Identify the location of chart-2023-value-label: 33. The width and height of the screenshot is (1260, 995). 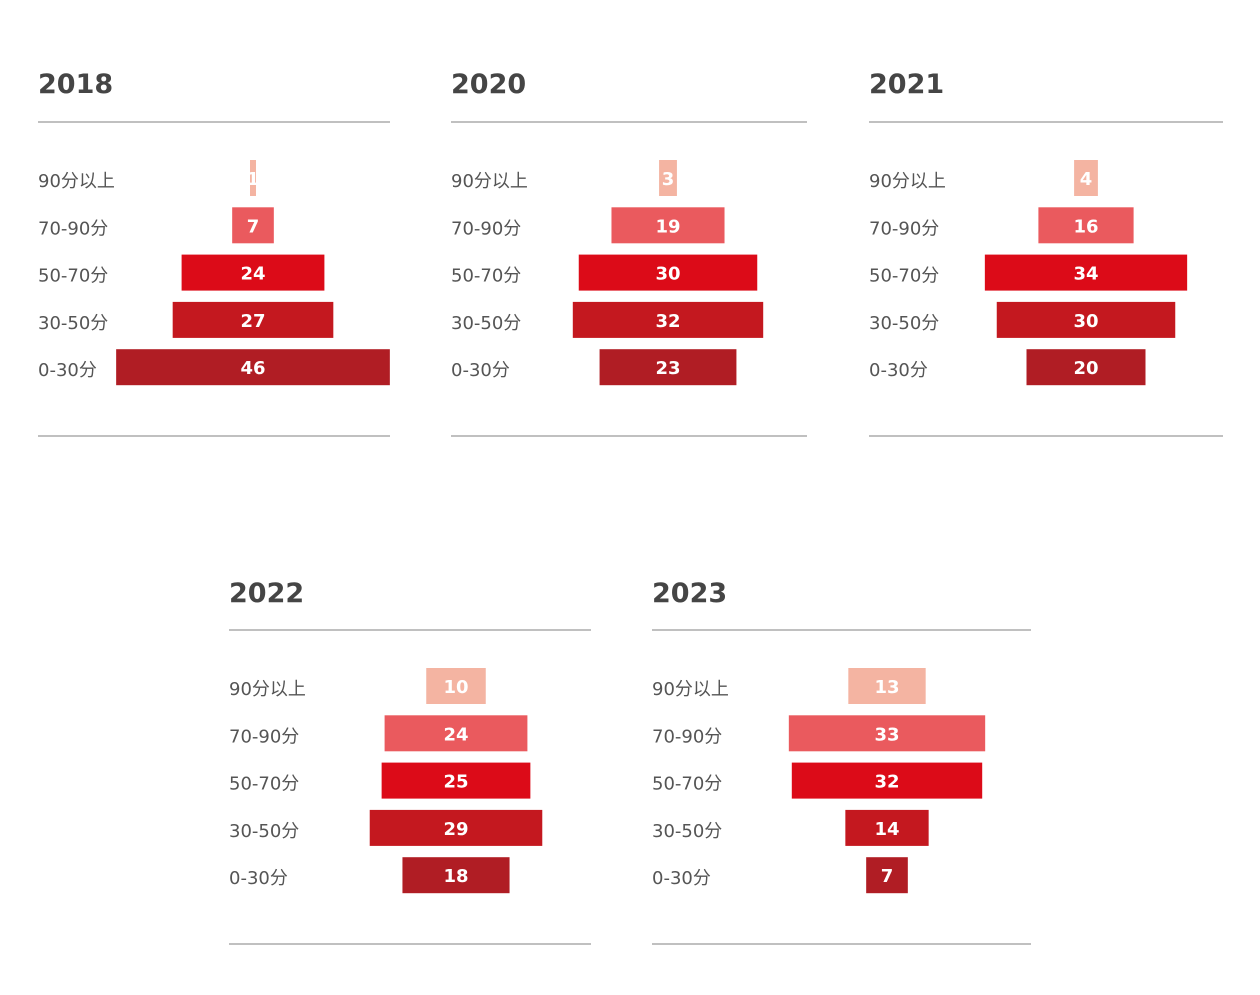
(886, 734).